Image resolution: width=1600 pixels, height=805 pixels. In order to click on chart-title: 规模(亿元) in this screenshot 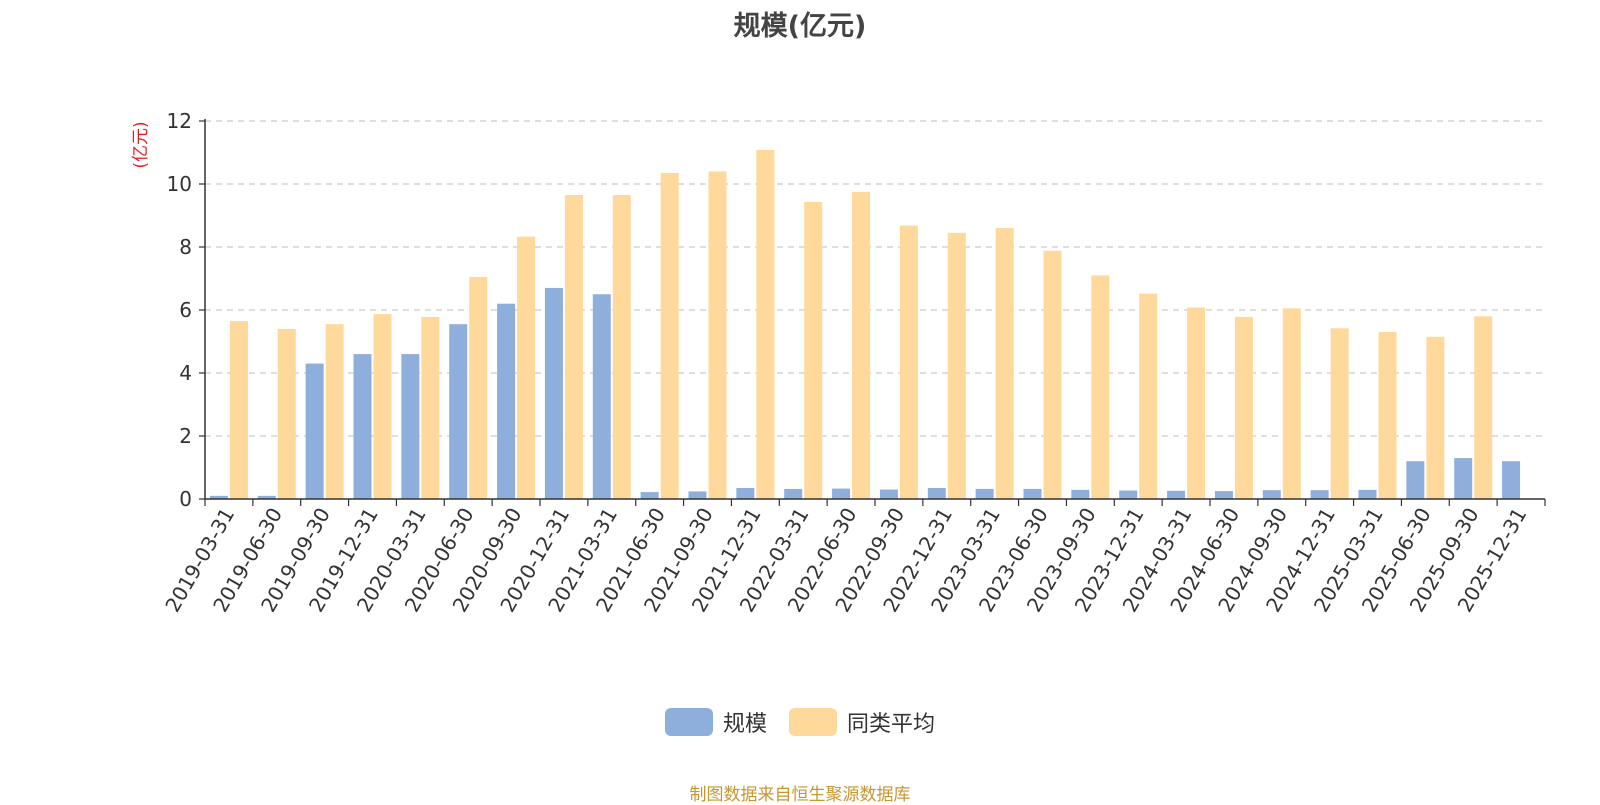, I will do `click(800, 26)`.